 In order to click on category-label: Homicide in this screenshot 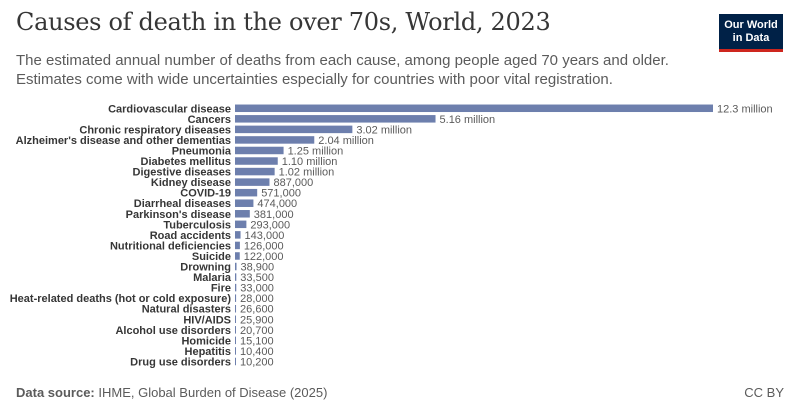, I will do `click(206, 341)`.